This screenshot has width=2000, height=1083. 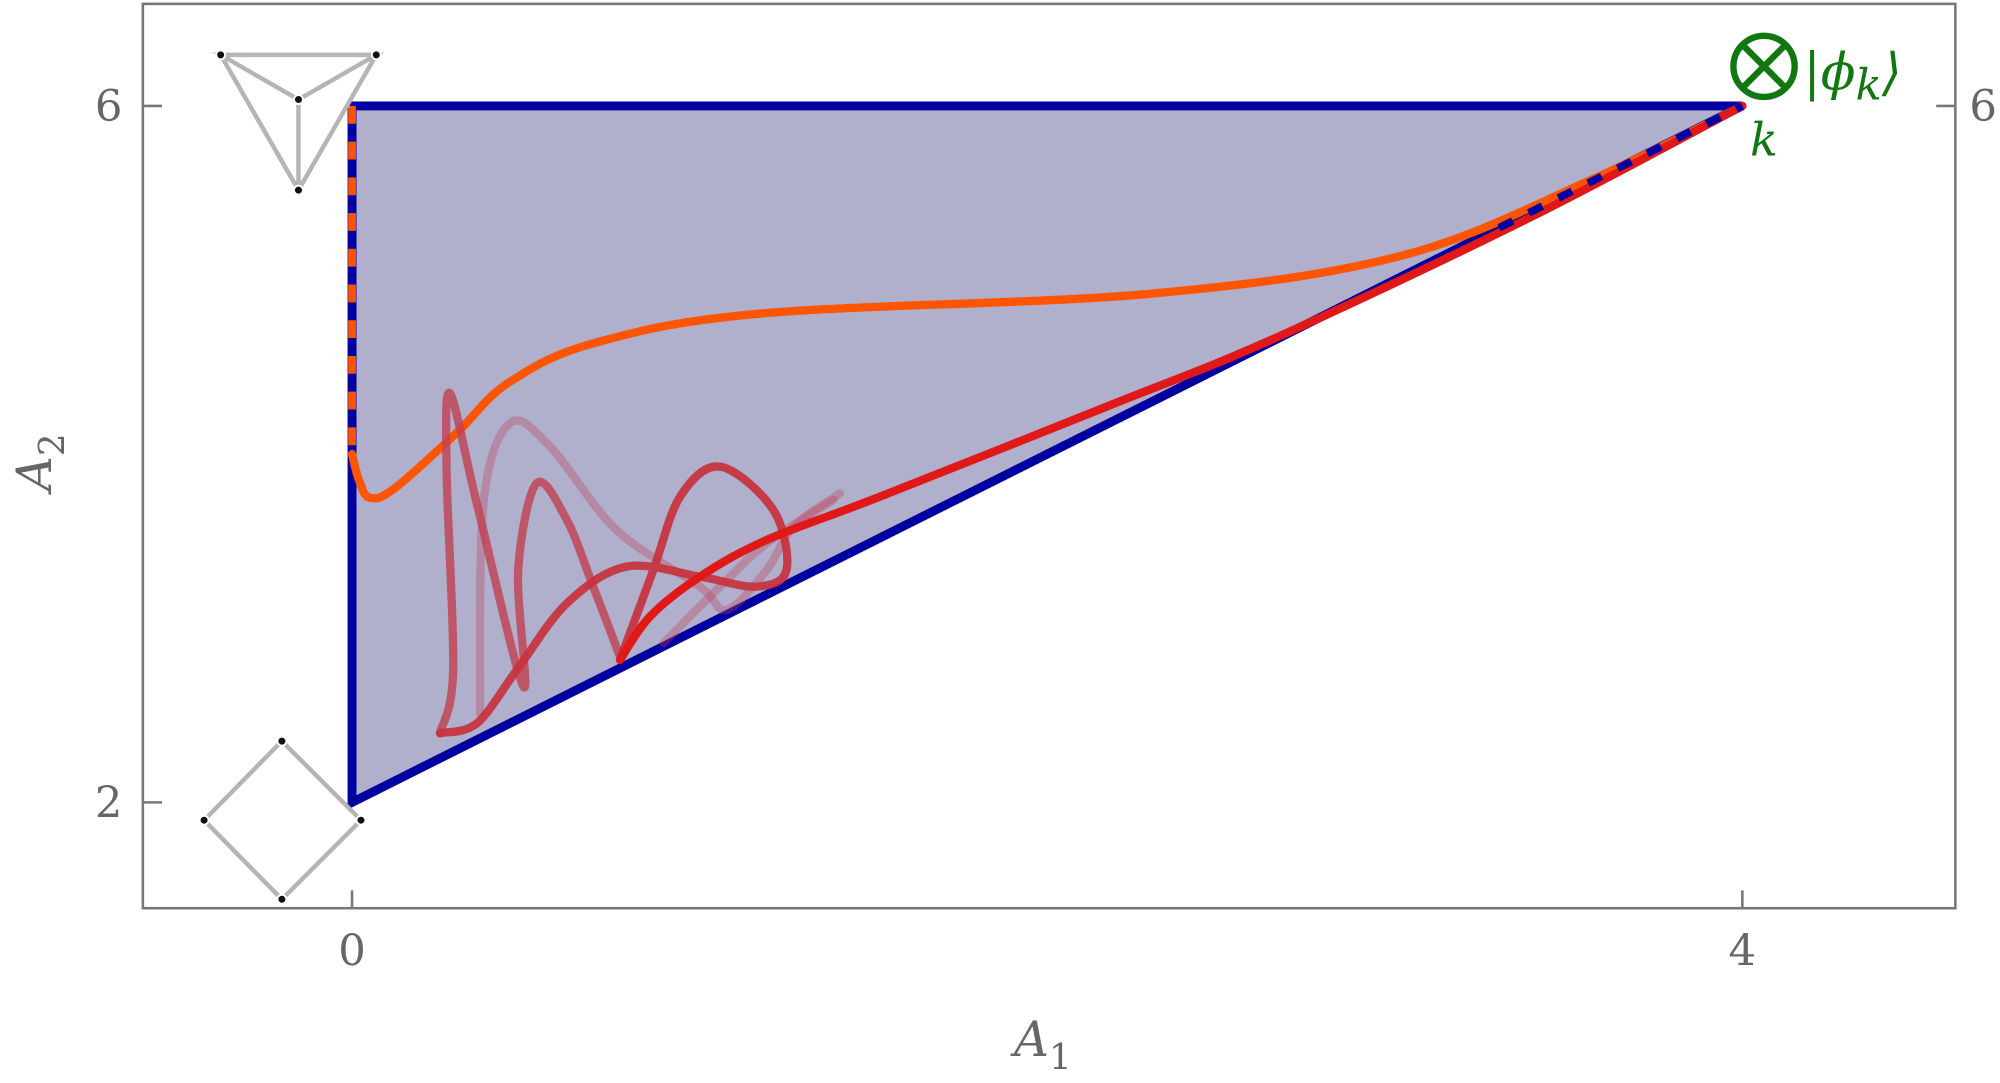 What do you see at coordinates (40, 464) in the screenshot?
I see `y-axis-label: A2` at bounding box center [40, 464].